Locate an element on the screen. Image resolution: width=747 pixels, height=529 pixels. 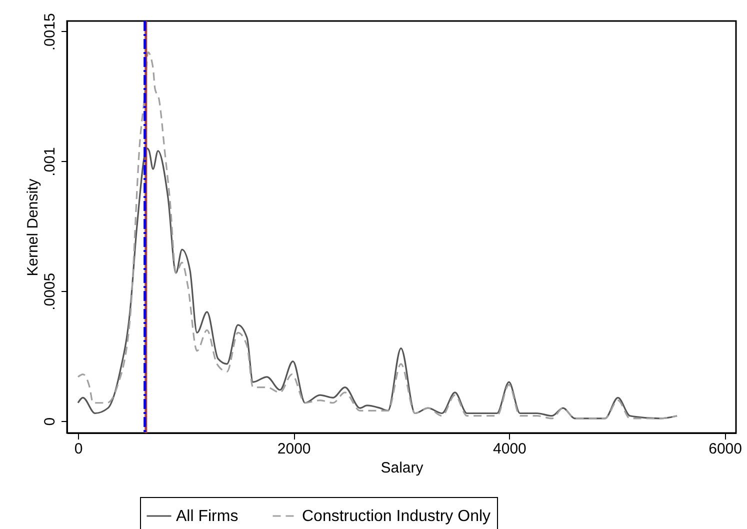
legend-label: All Firms is located at coordinates (207, 516).